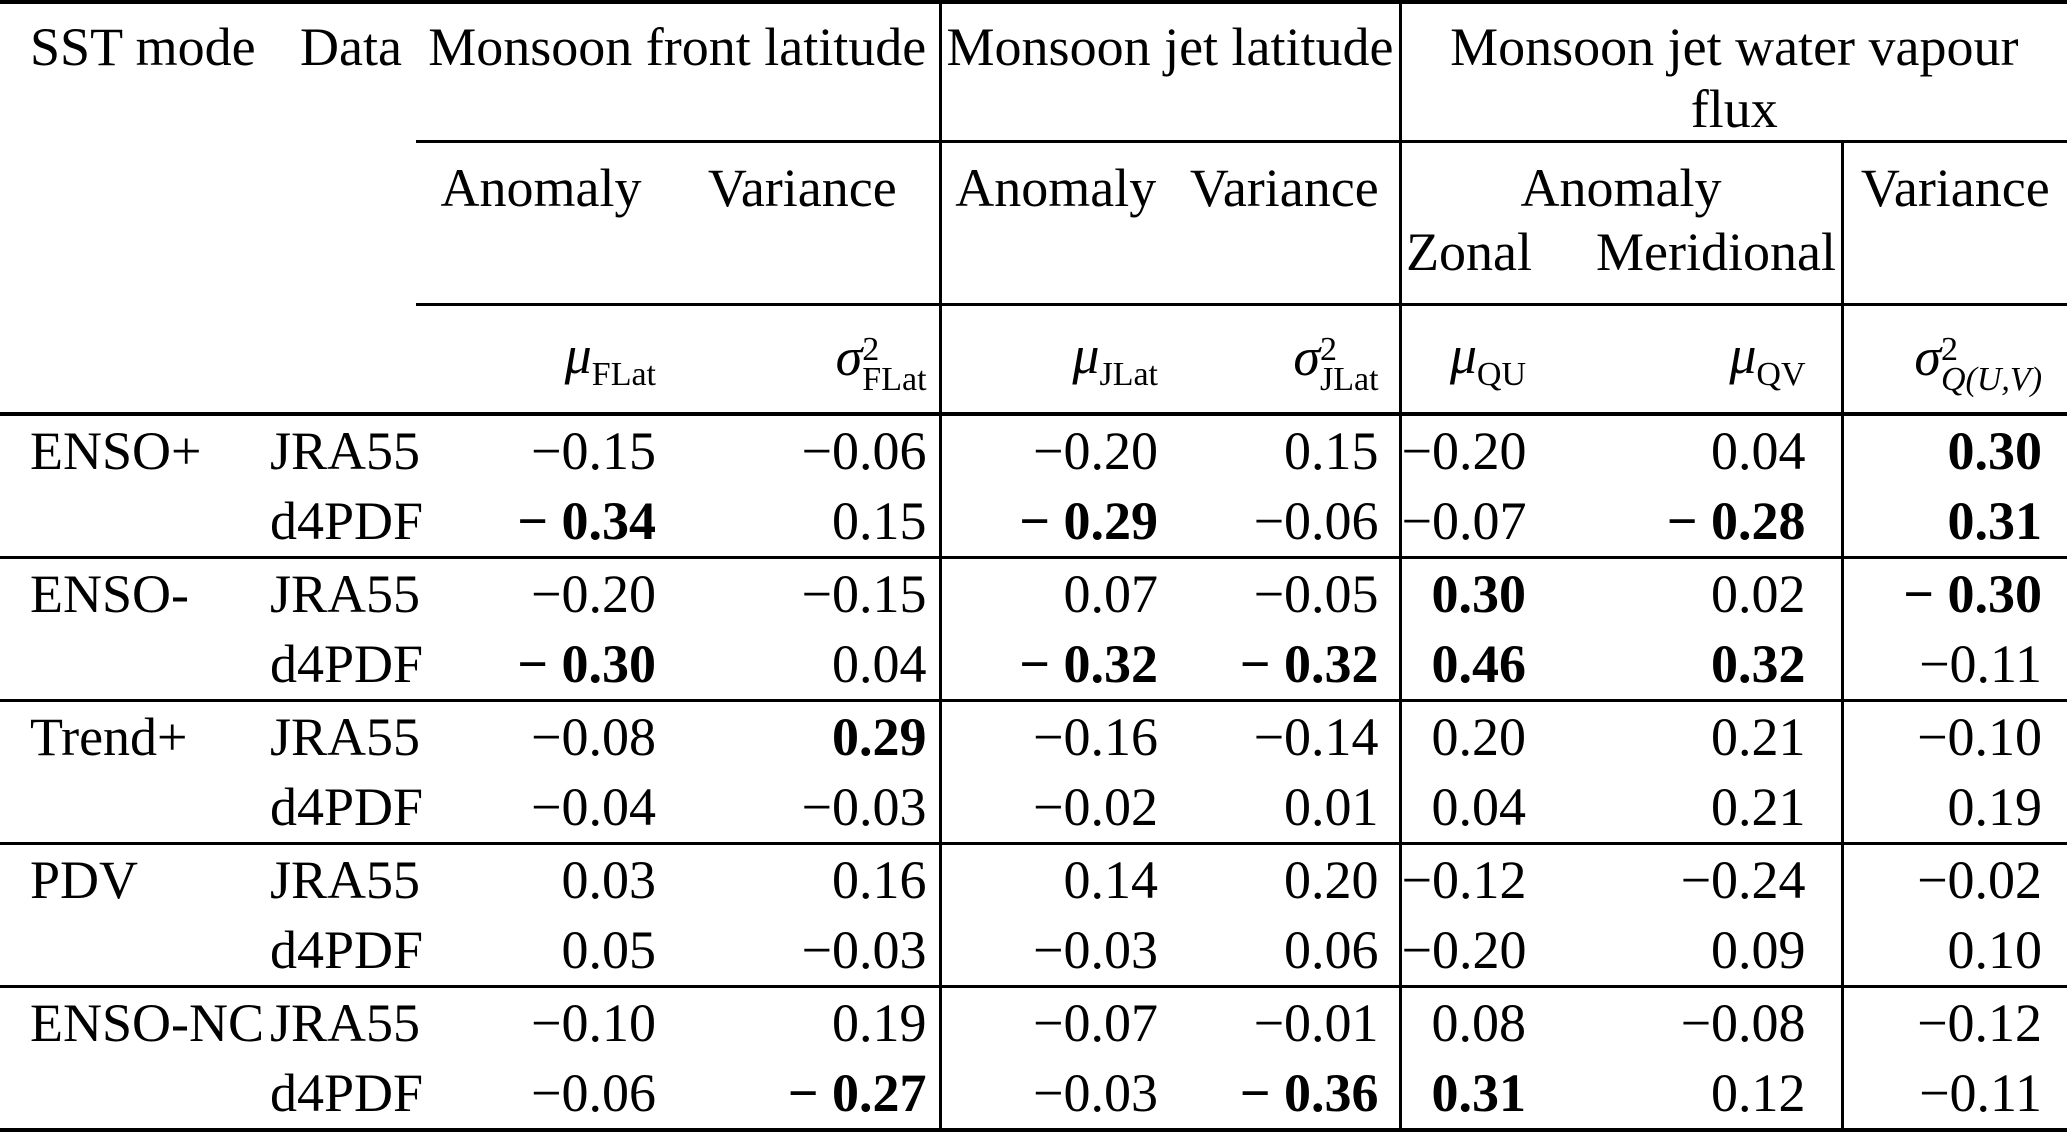 Image resolution: width=2067 pixels, height=1132 pixels. Describe the element at coordinates (1781, 374) in the screenshot. I see `symbol-subscript: QV` at that location.